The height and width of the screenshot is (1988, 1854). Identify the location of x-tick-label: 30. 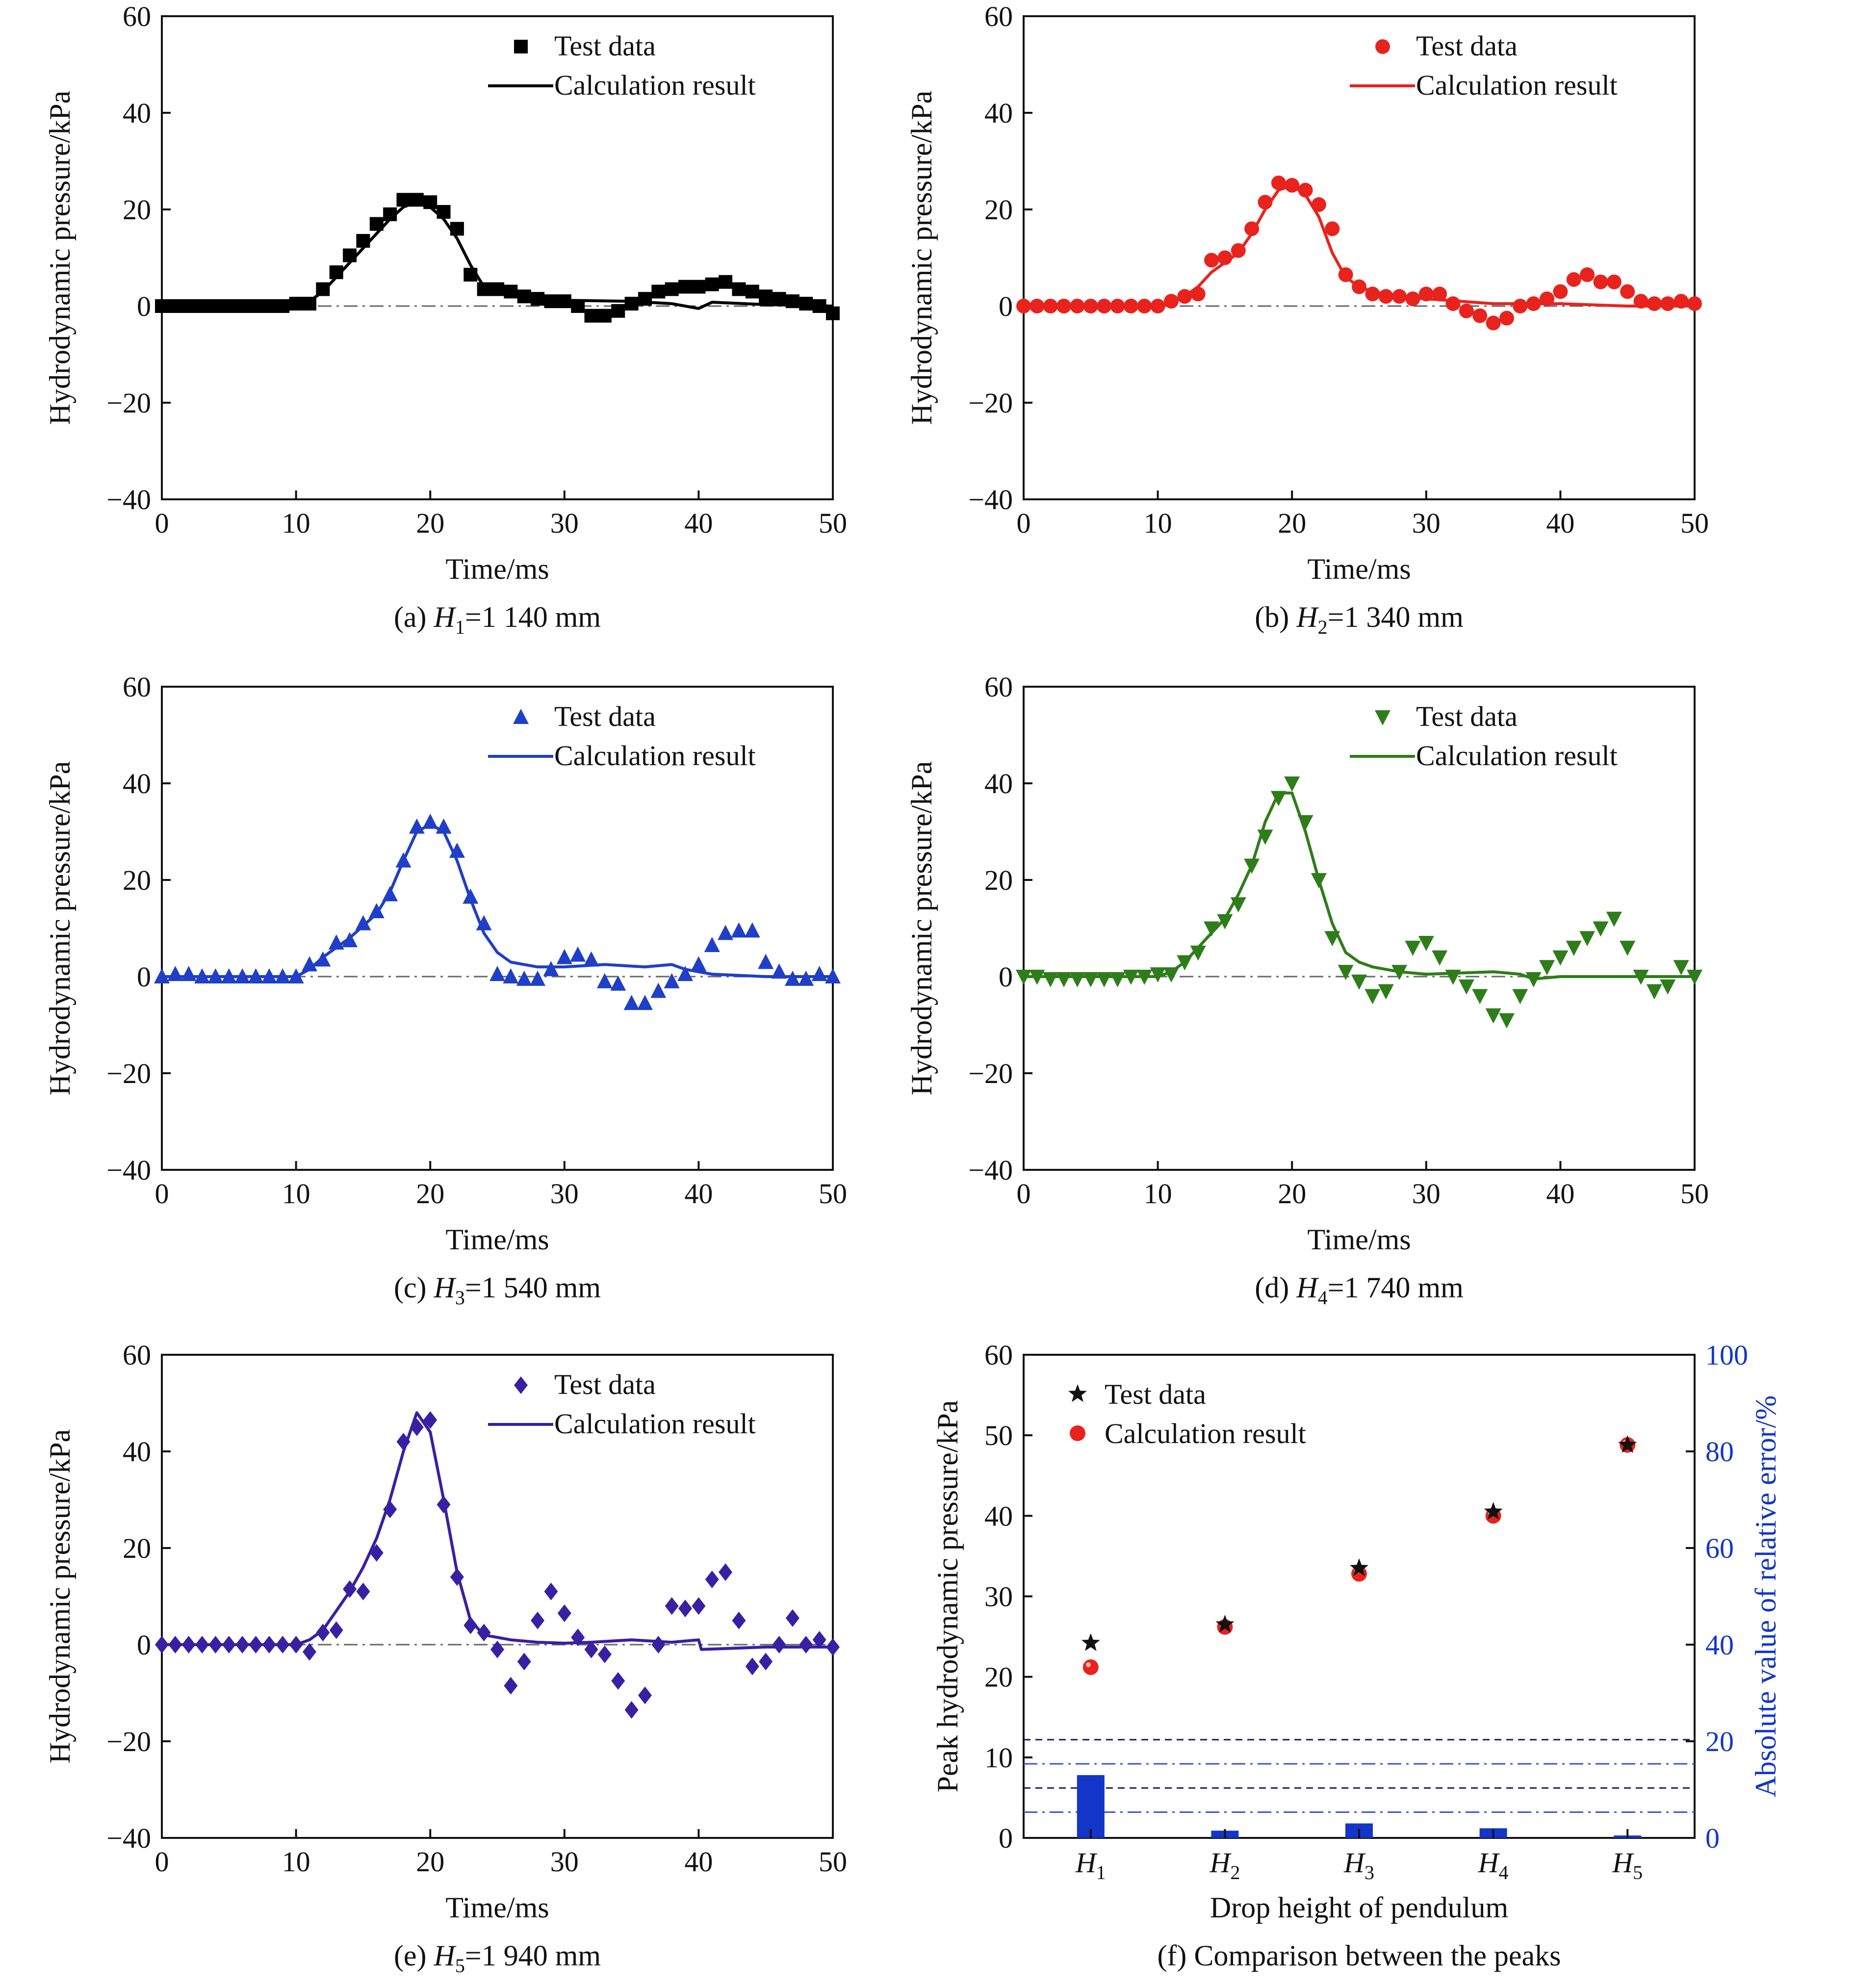
(564, 1862).